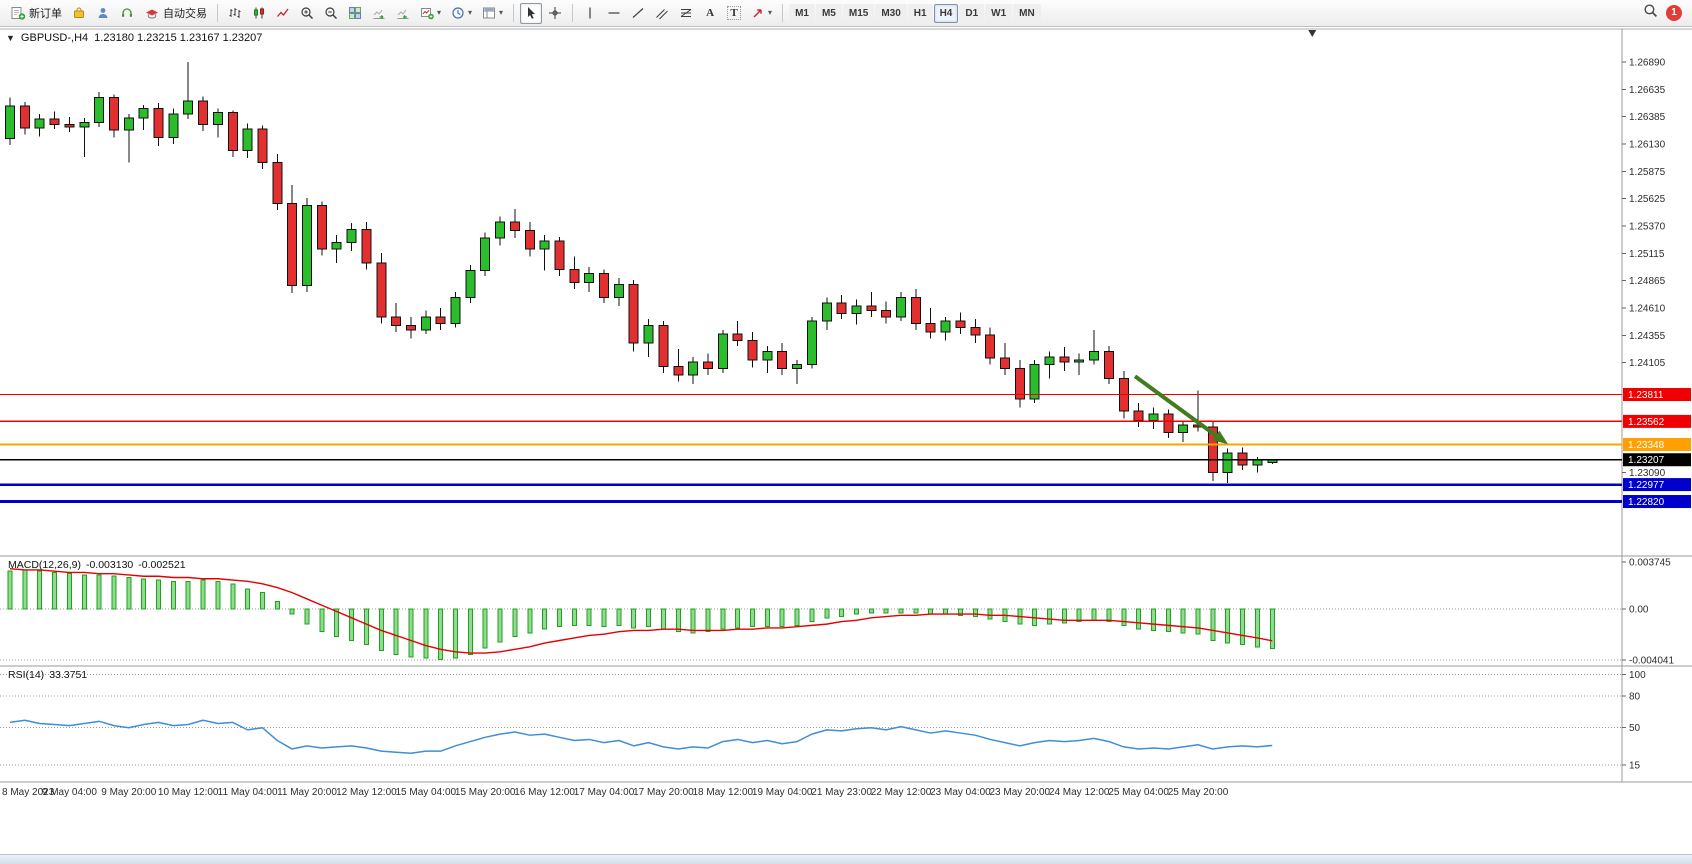 Image resolution: width=1692 pixels, height=864 pixels. Describe the element at coordinates (823, 721) in the screenshot. I see `rsi-panel: 100 80 50 15` at that location.